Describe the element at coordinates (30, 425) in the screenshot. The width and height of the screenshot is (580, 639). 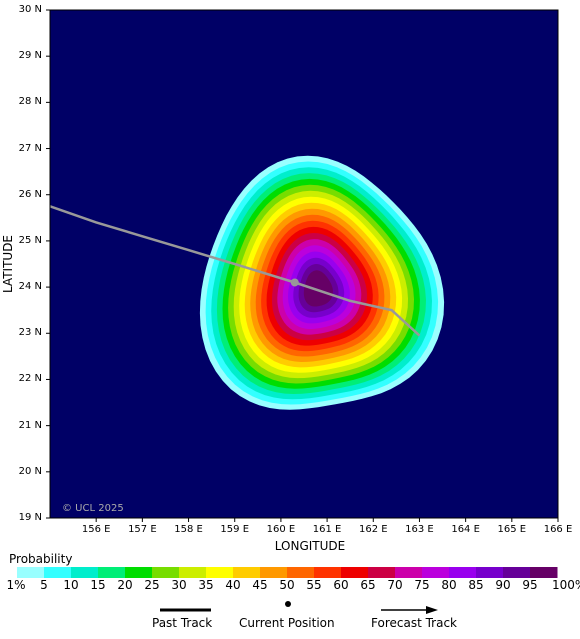
I see `latitude-tick-label: 21 N` at that location.